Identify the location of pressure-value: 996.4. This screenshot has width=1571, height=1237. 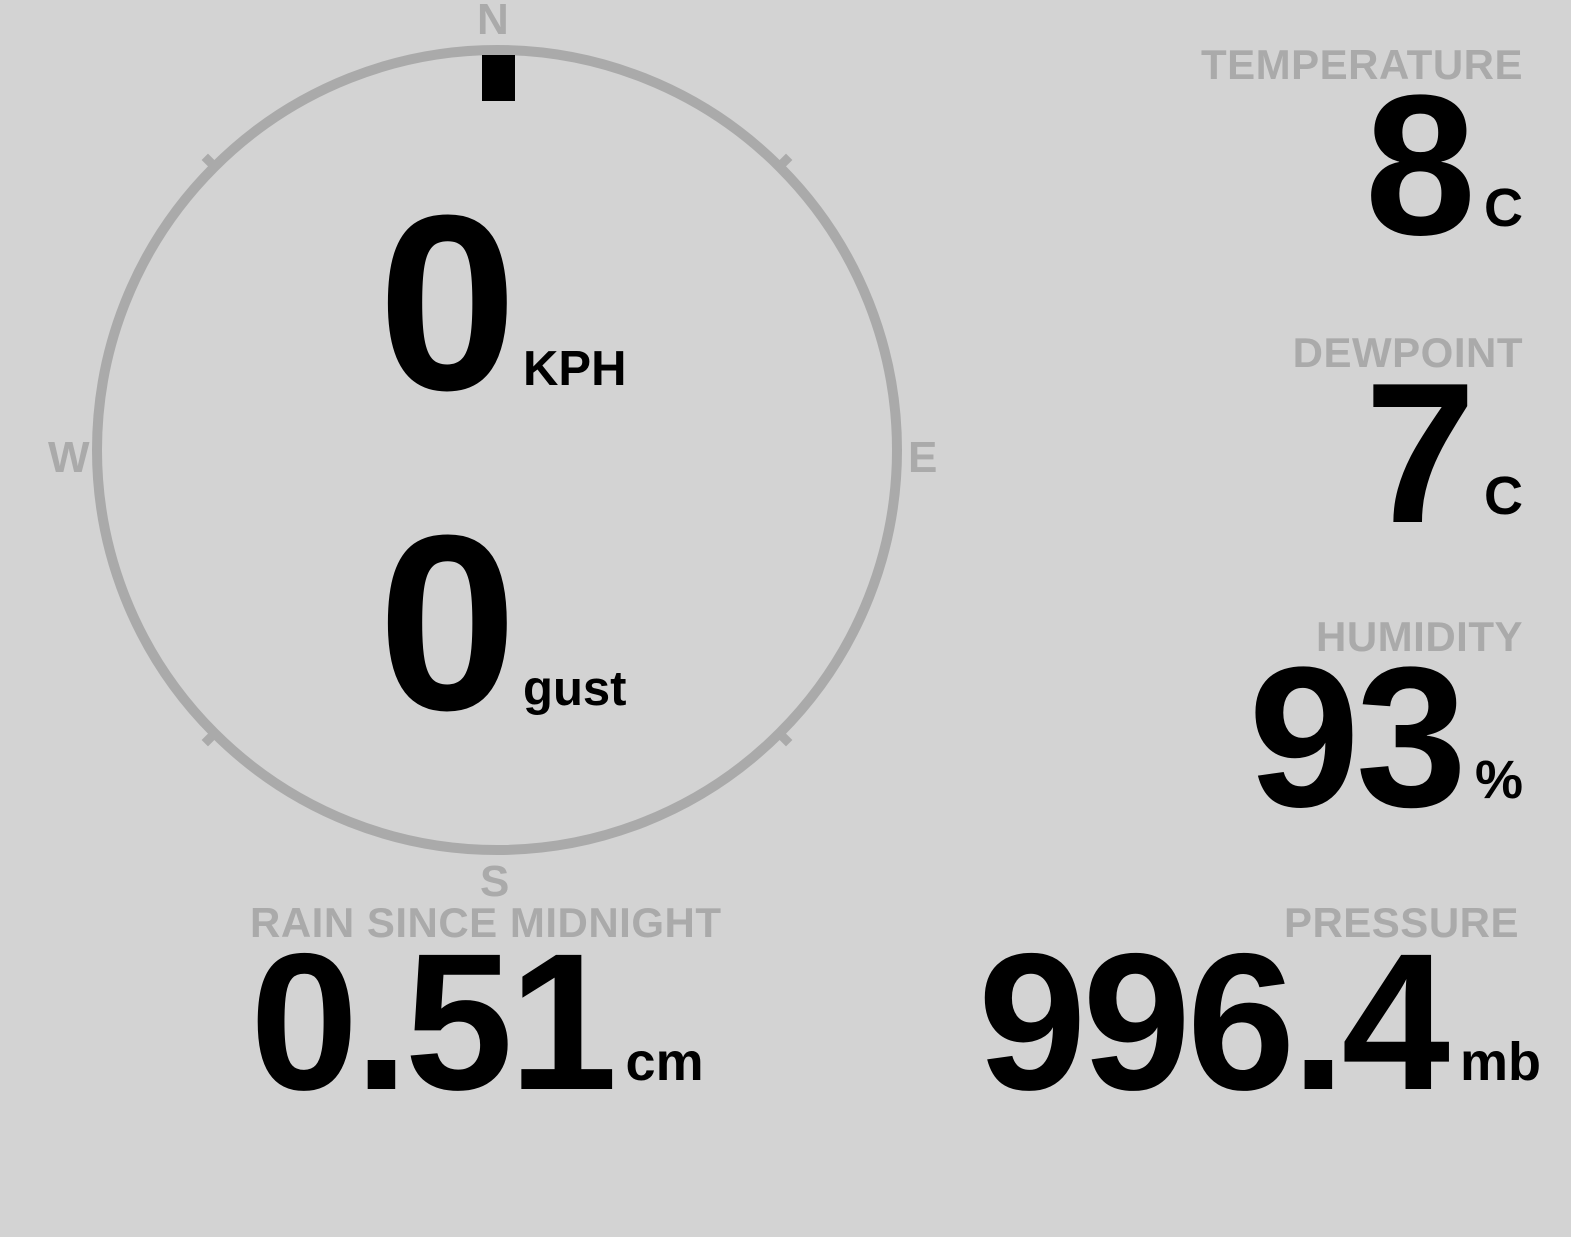
(1214, 1022).